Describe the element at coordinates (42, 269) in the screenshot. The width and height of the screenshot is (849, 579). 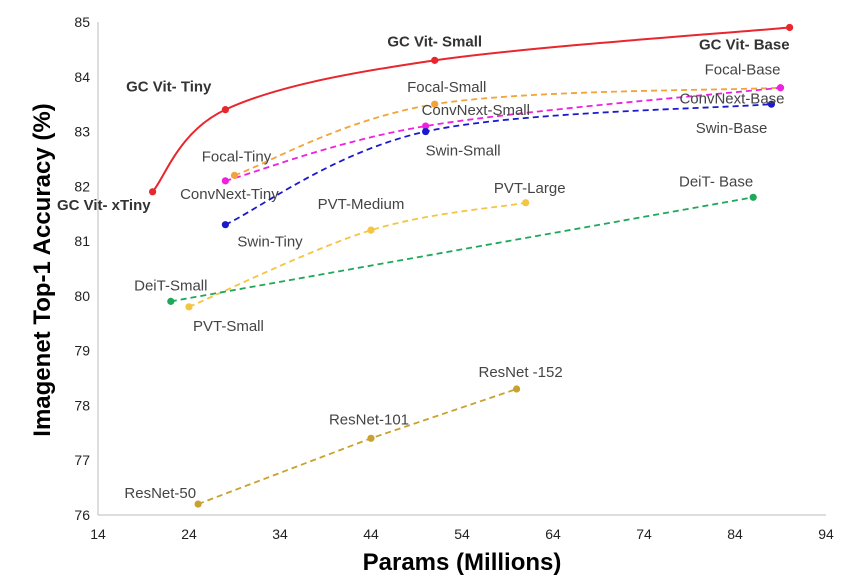
I see `y-axis-title: Imagenet Top-1 Accuracy (%)` at that location.